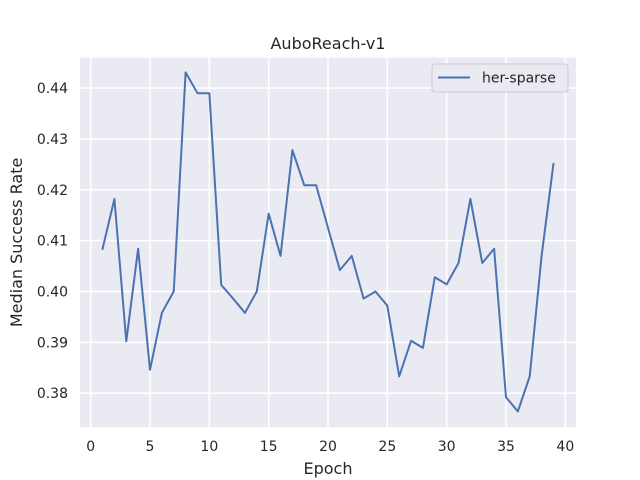 This screenshot has height=480, width=640. I want to click on legend-box, so click(500, 78).